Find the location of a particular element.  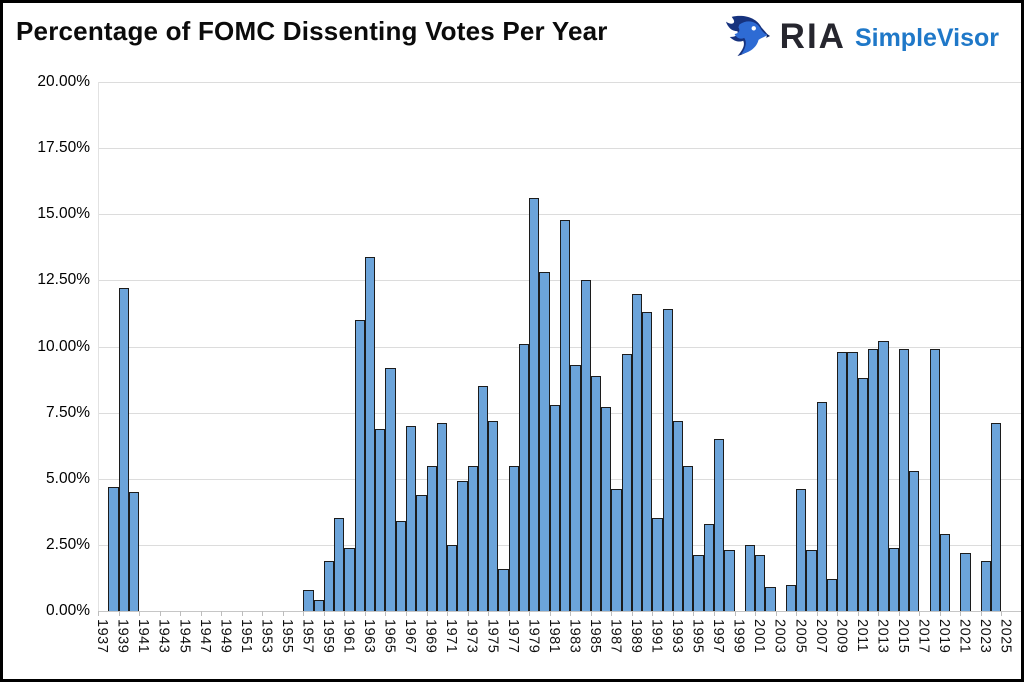

x-axis-label-1999: 1999 is located at coordinates (738, 636).